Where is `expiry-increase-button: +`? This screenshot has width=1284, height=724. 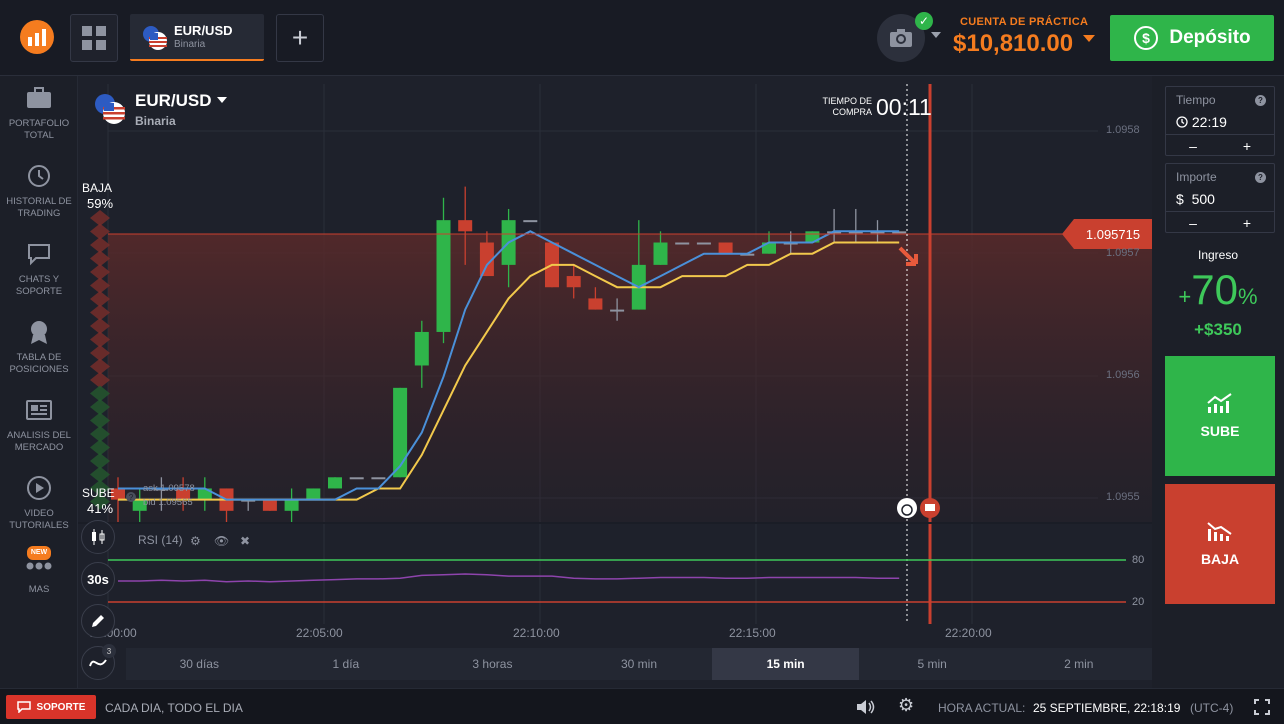 expiry-increase-button: + is located at coordinates (1247, 145).